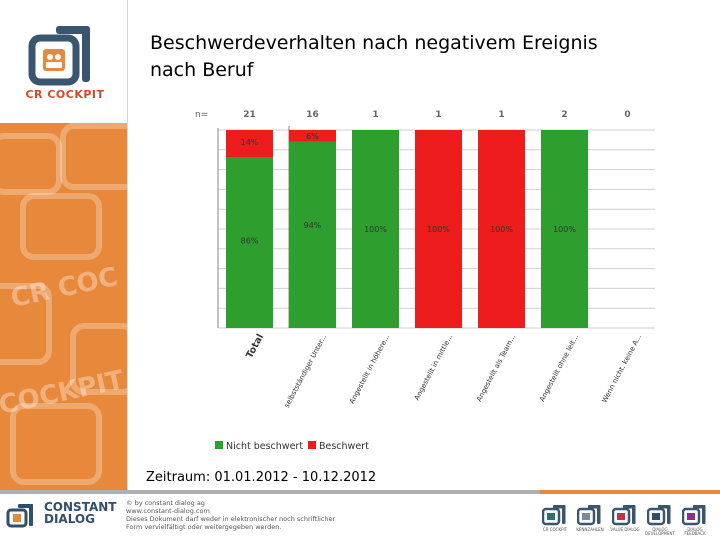  I want to click on data-label-nicht-beschwert: 86%, so click(250, 241).